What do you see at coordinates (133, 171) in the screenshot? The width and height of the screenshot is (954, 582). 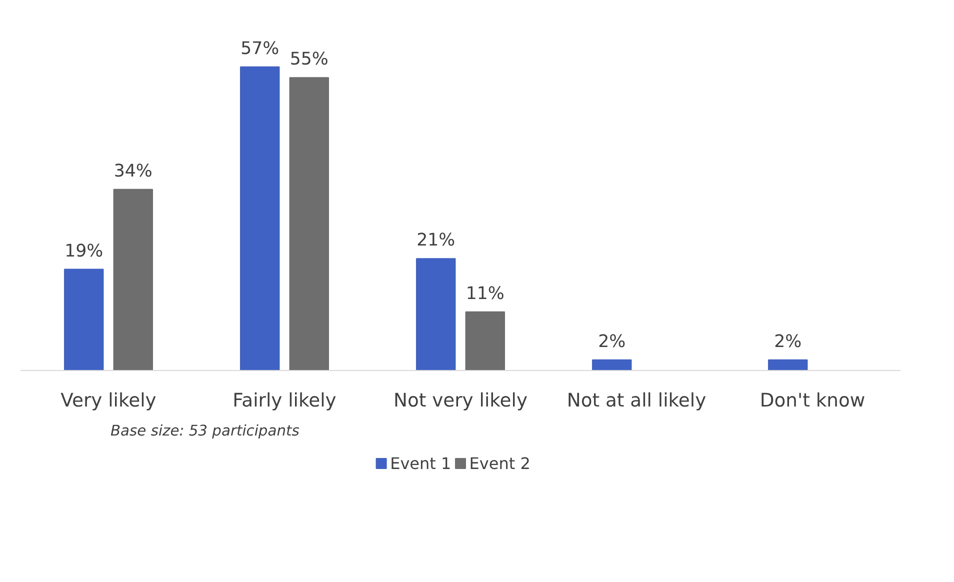 I see `data-label: 34%` at bounding box center [133, 171].